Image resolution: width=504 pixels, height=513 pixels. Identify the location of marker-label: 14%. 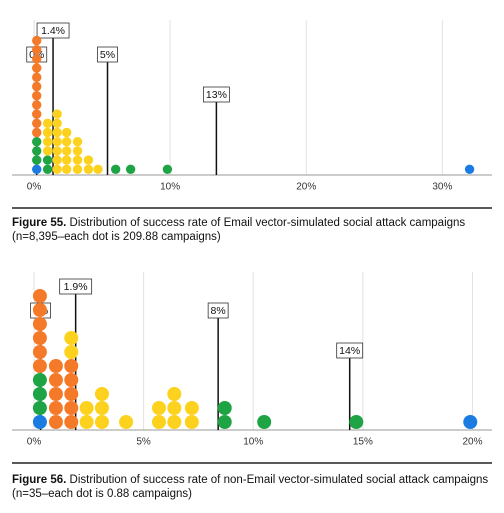
(349, 351).